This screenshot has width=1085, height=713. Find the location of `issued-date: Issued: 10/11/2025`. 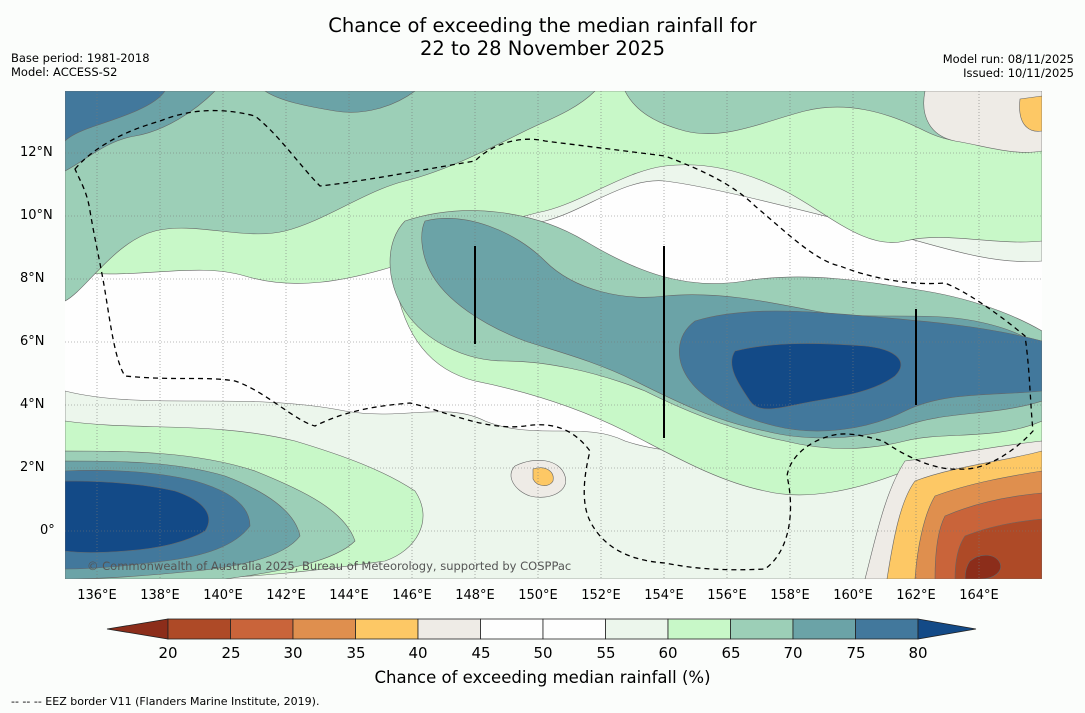

issued-date: Issued: 10/11/2025 is located at coordinates (1018, 73).